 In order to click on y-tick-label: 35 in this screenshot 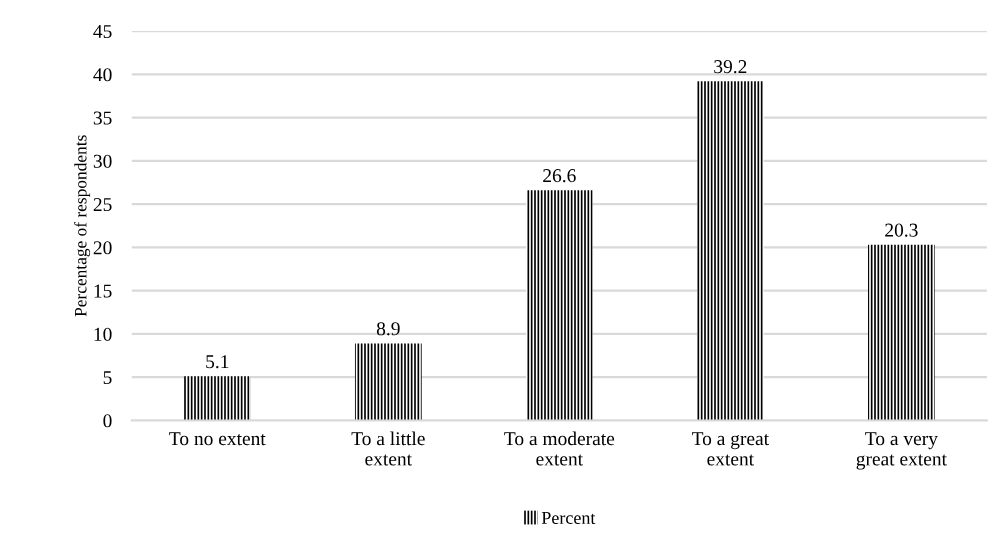, I will do `click(102, 118)`.